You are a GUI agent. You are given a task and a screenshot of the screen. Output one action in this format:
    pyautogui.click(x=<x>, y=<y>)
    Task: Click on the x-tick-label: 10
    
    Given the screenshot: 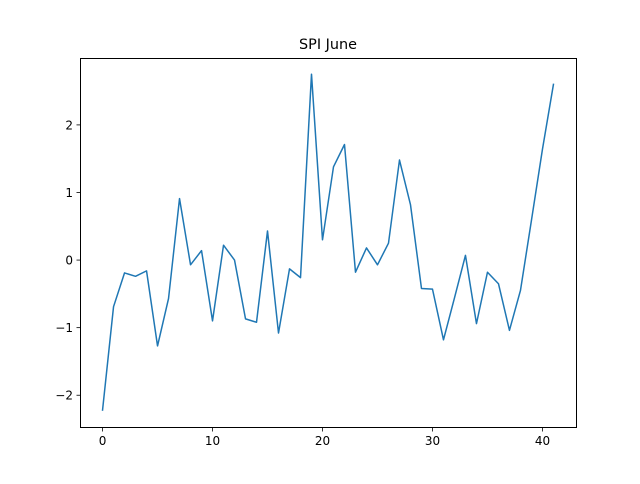 What is the action you would take?
    pyautogui.click(x=212, y=441)
    